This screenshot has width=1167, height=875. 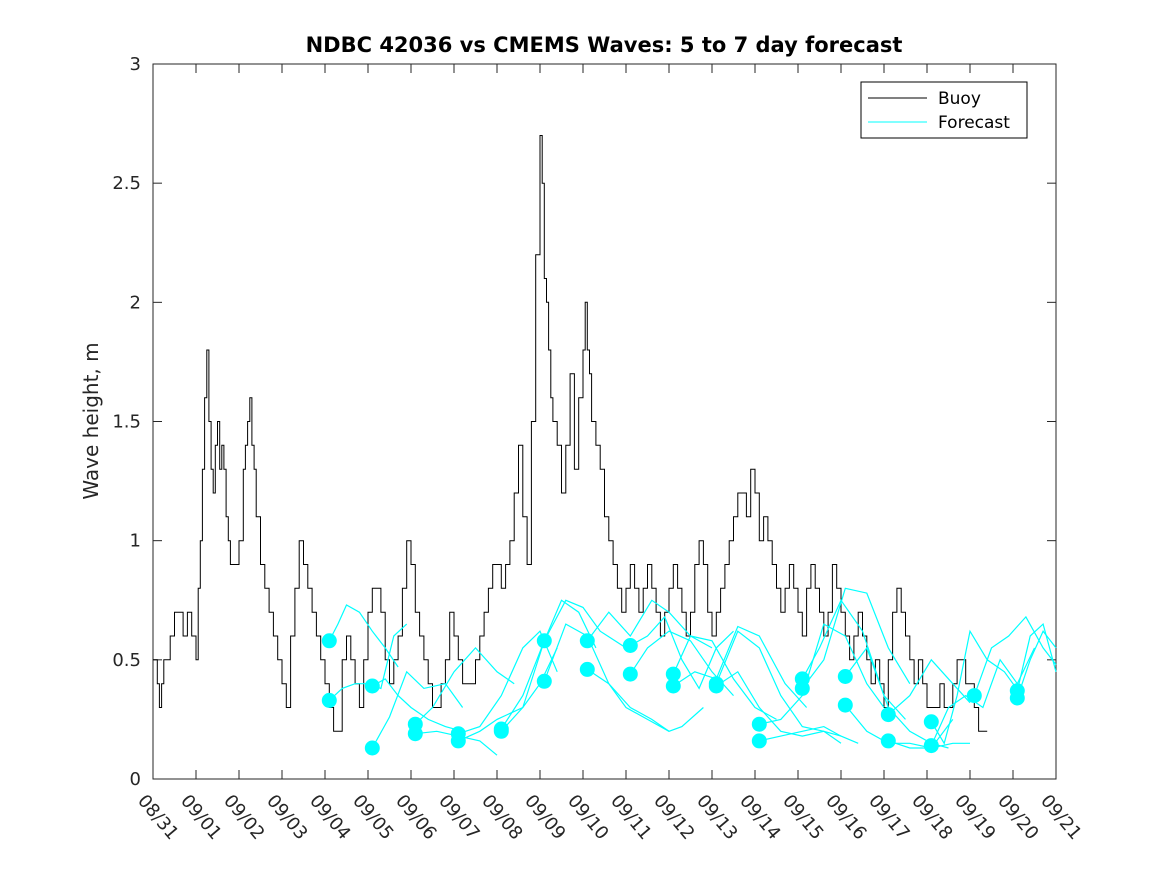 What do you see at coordinates (673, 817) in the screenshot?
I see `x-tick-label: 09/12` at bounding box center [673, 817].